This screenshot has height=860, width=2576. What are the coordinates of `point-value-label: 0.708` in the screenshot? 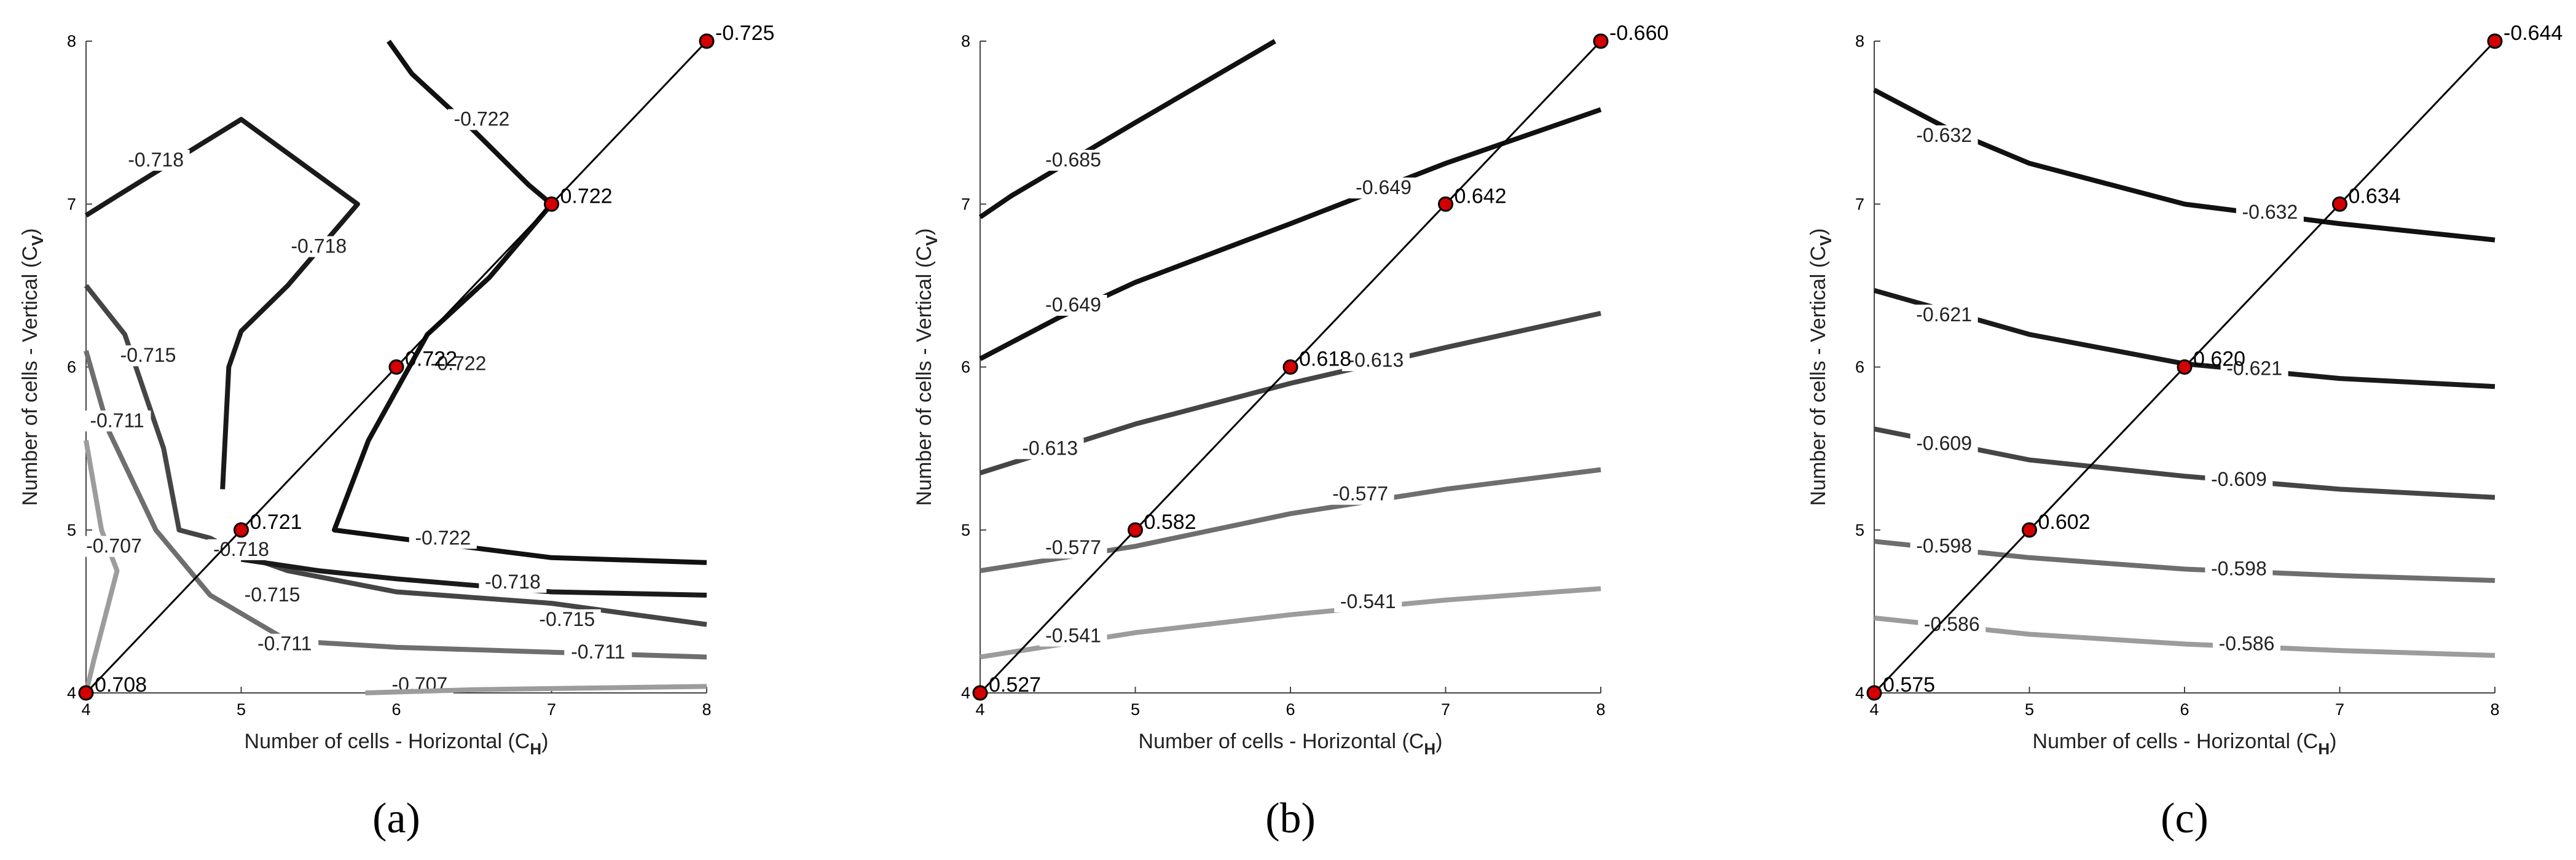 It's located at (121, 685).